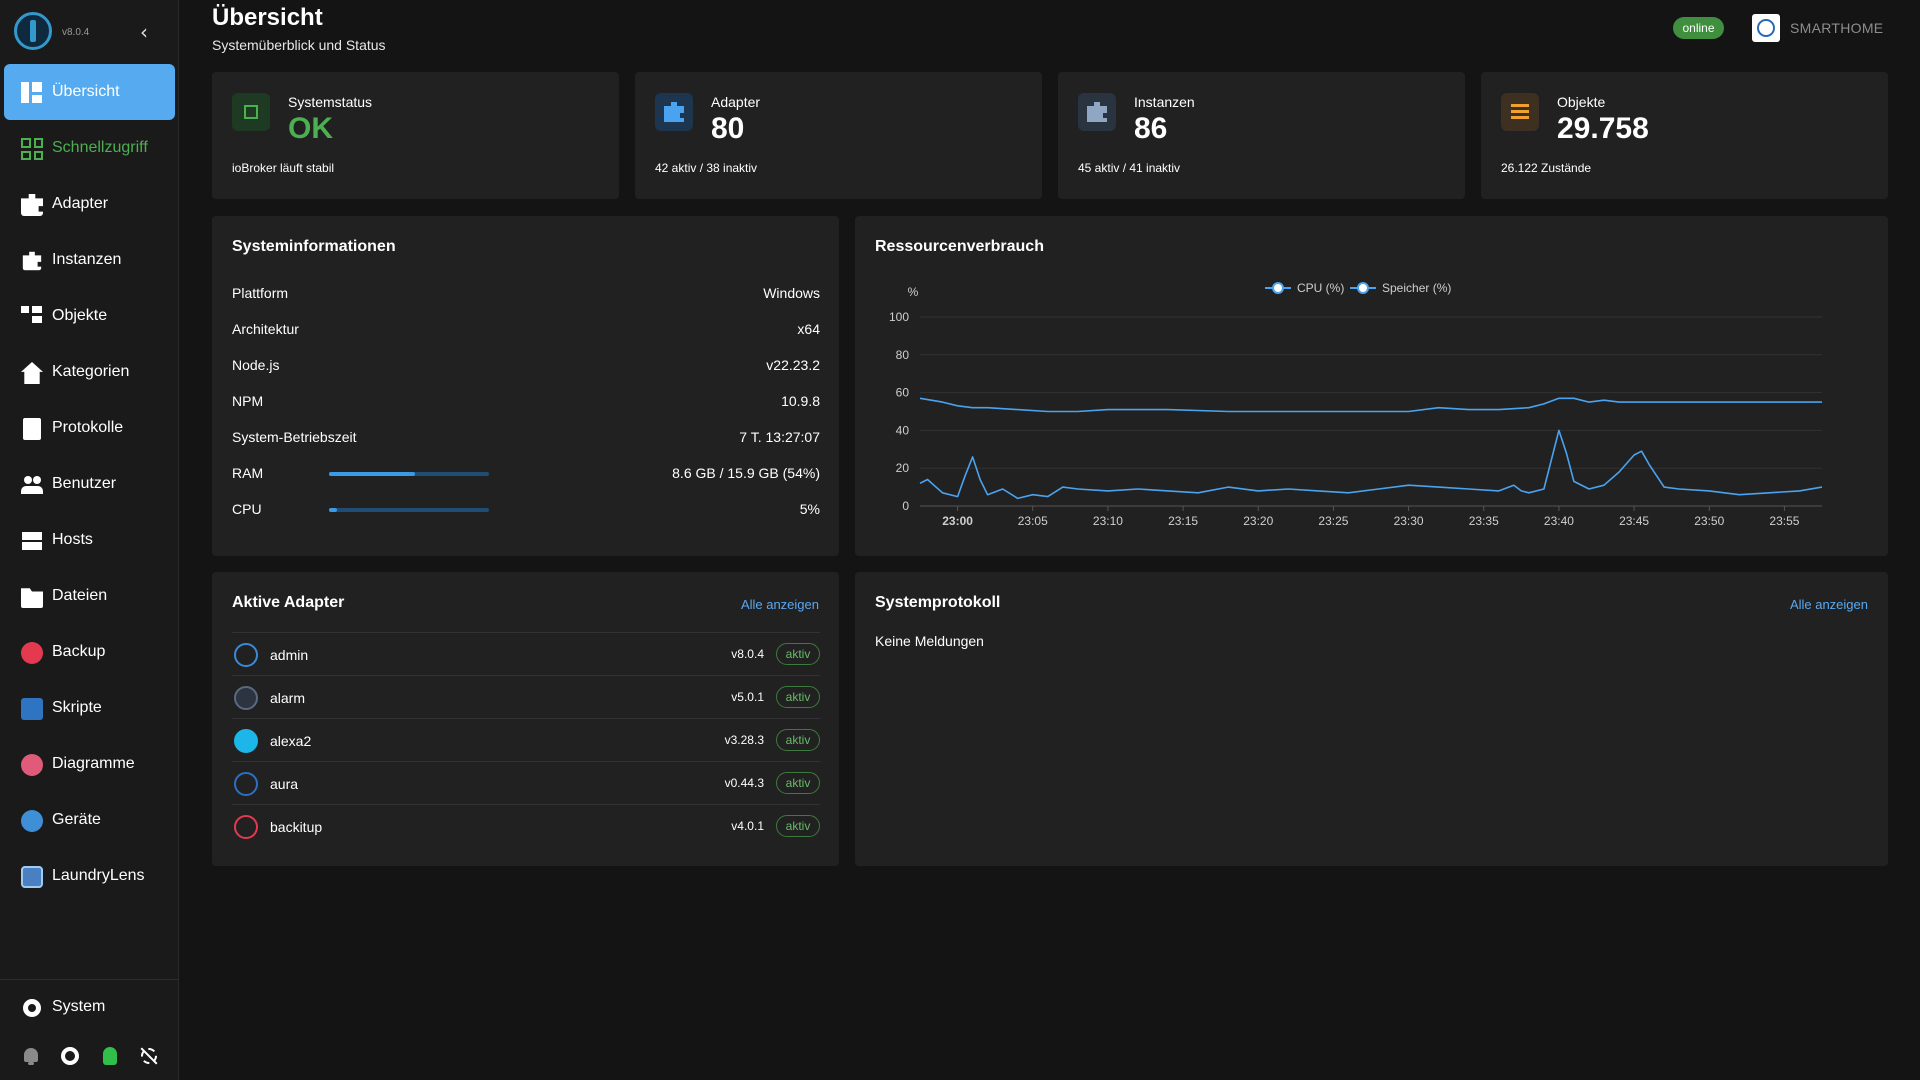 The width and height of the screenshot is (1920, 1080). I want to click on y-tick-label: 100, so click(899, 317).